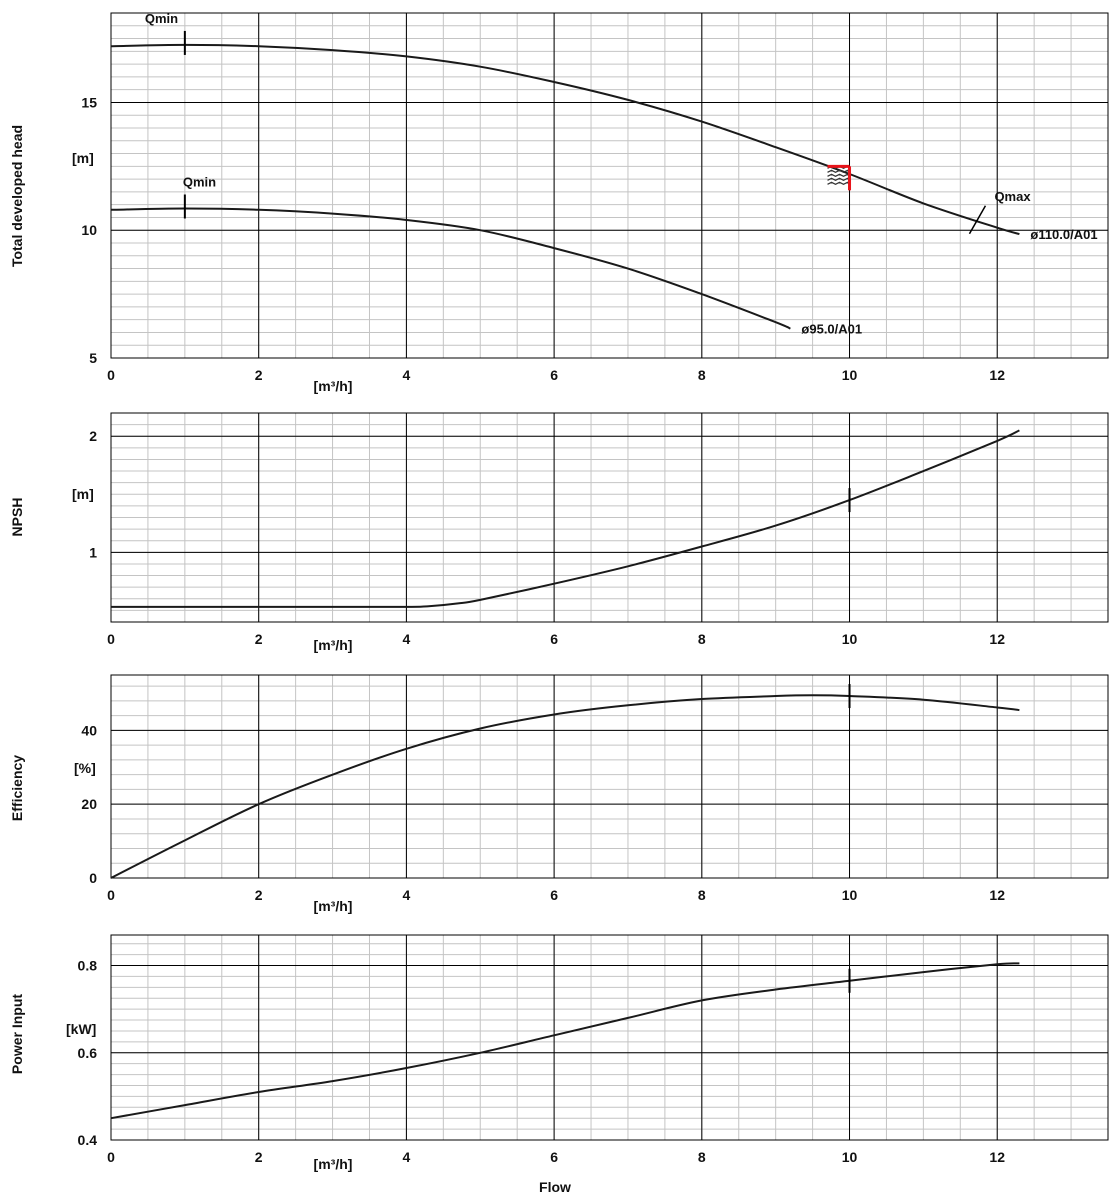 The height and width of the screenshot is (1198, 1112). What do you see at coordinates (259, 639) in the screenshot?
I see `npsh-x-tick-label: 2` at bounding box center [259, 639].